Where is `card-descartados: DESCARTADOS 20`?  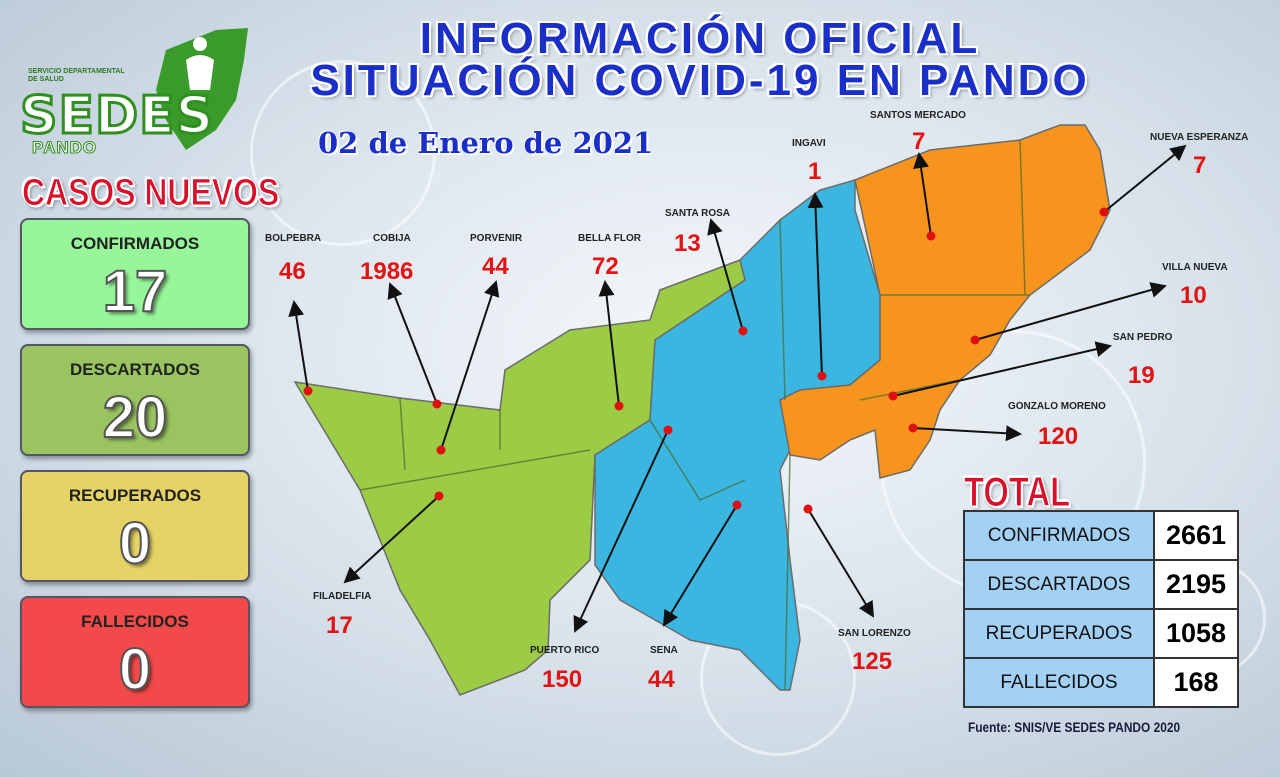 card-descartados: DESCARTADOS 20 is located at coordinates (135, 400).